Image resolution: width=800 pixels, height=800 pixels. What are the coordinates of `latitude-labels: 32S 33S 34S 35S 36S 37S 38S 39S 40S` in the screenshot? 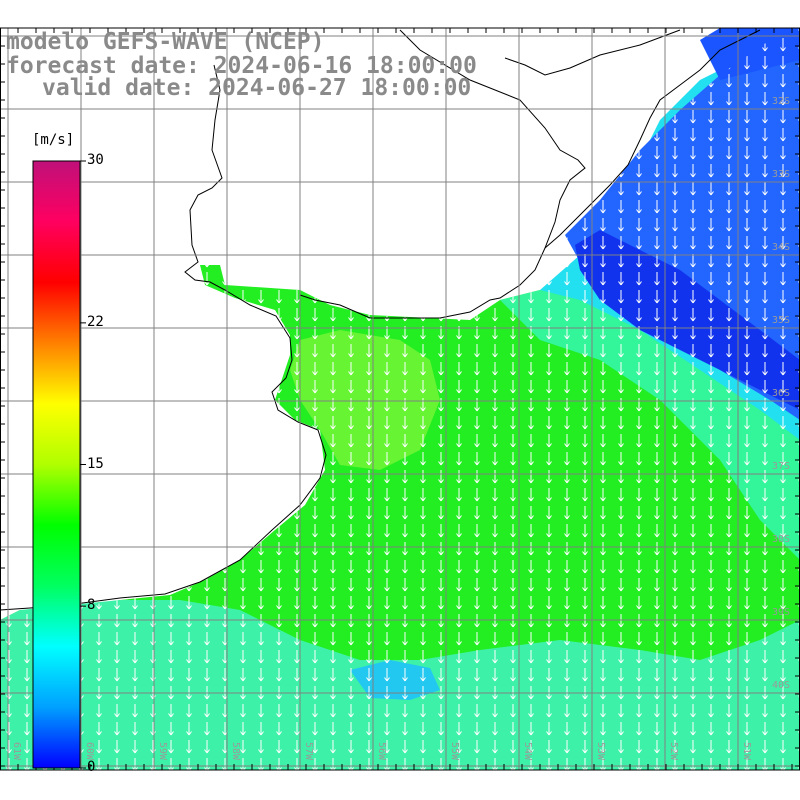 It's located at (781, 393).